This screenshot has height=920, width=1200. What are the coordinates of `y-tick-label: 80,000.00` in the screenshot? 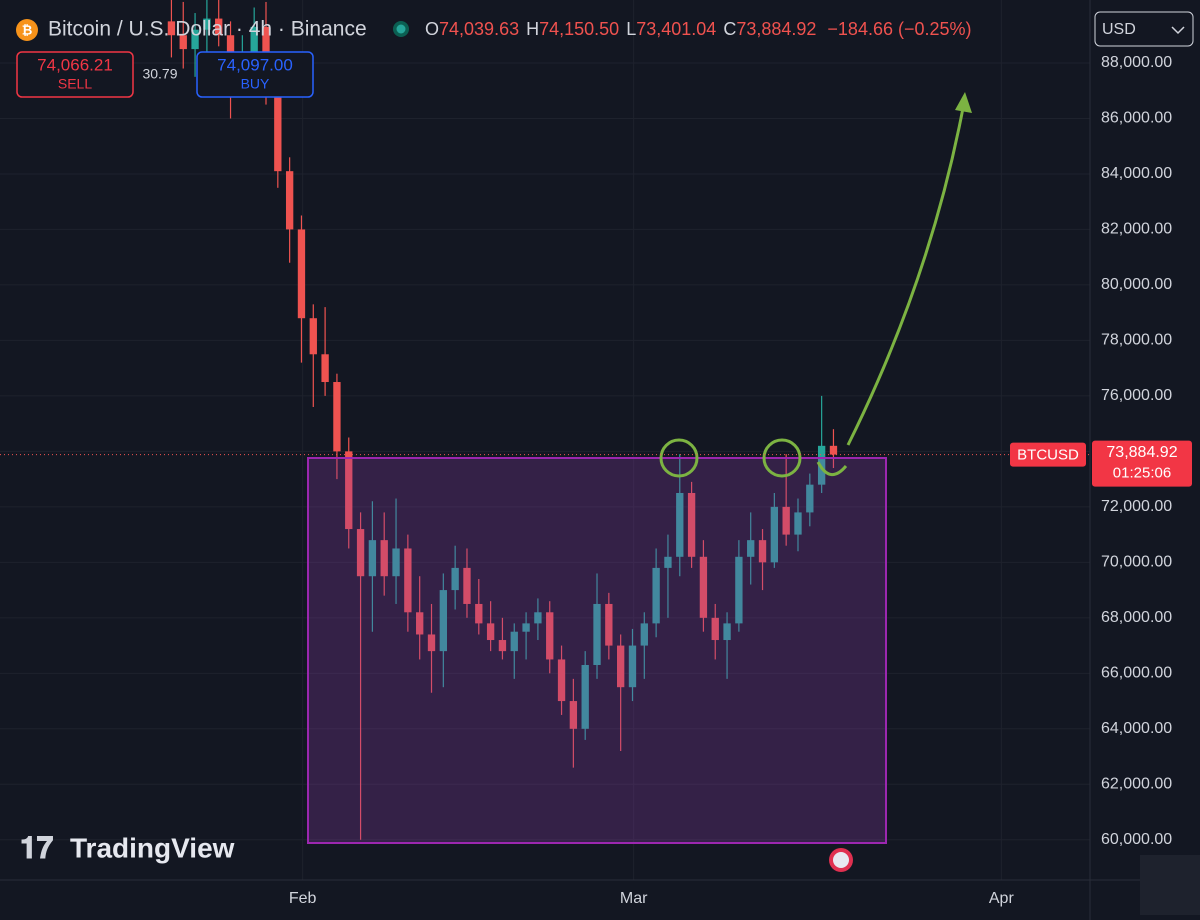 It's located at (1136, 284).